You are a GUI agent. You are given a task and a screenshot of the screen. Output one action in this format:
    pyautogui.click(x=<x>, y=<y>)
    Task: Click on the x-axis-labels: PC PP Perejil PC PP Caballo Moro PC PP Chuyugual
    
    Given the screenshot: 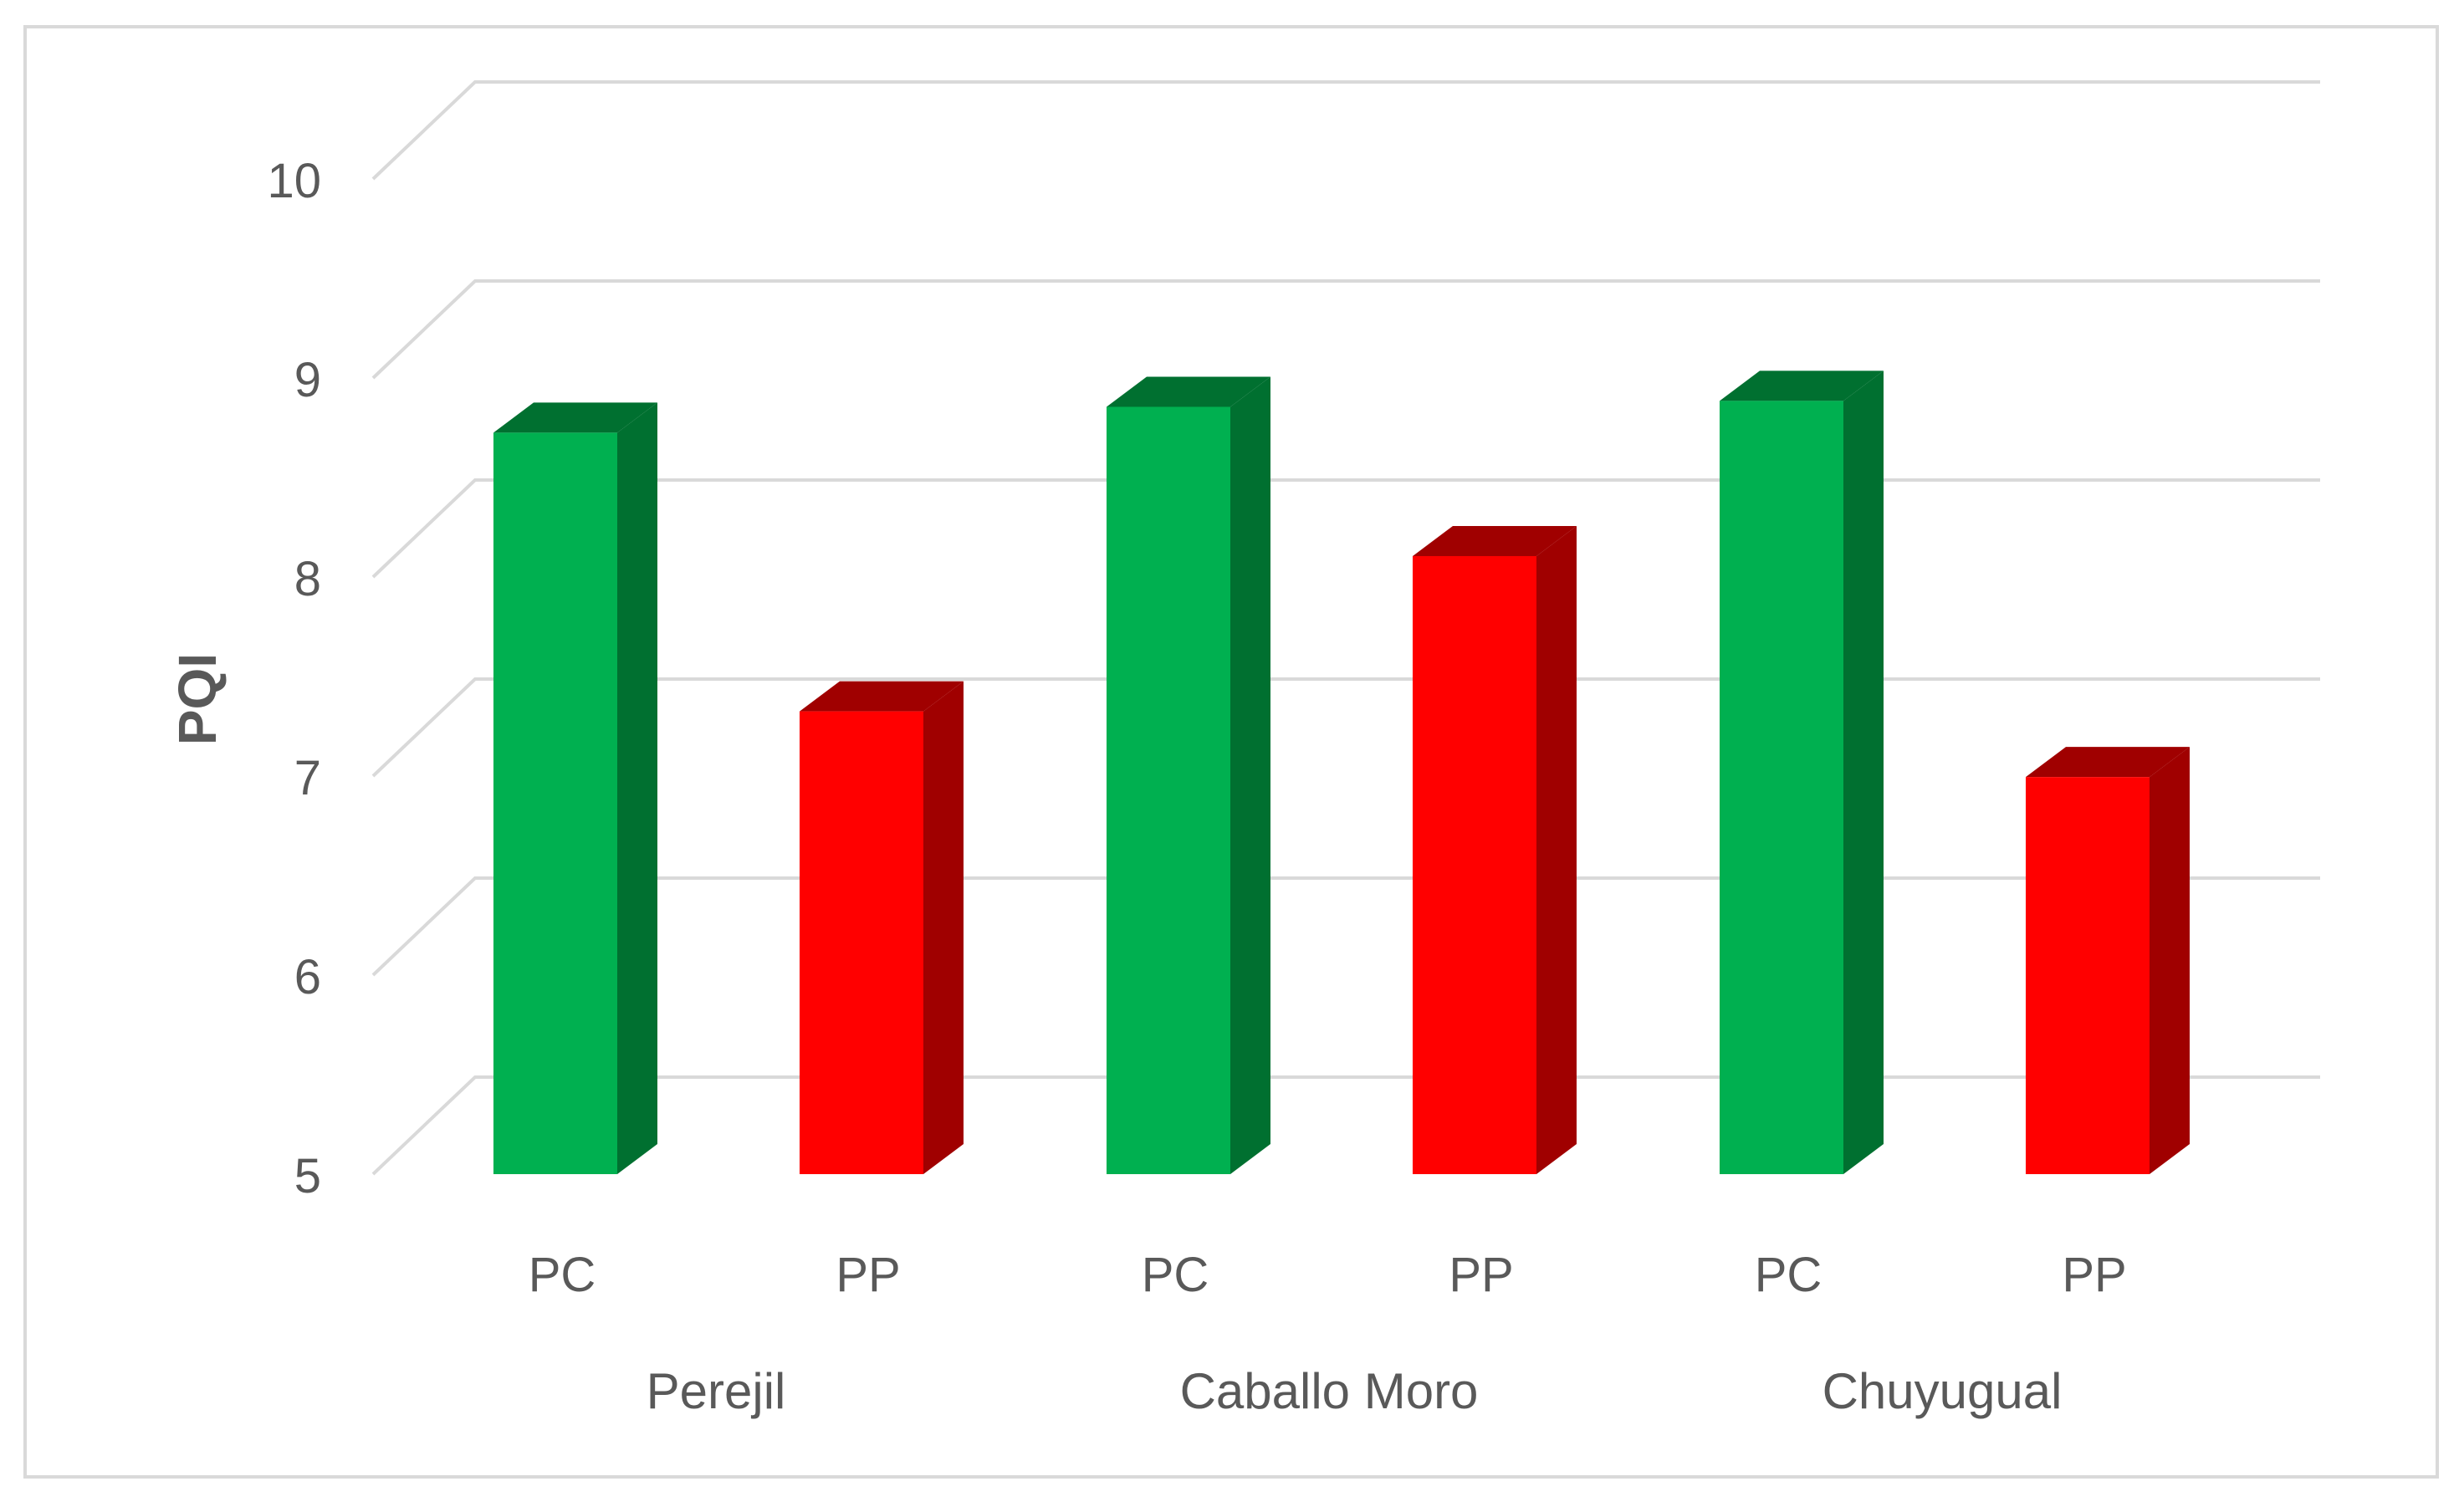 What is the action you would take?
    pyautogui.click(x=1328, y=1333)
    